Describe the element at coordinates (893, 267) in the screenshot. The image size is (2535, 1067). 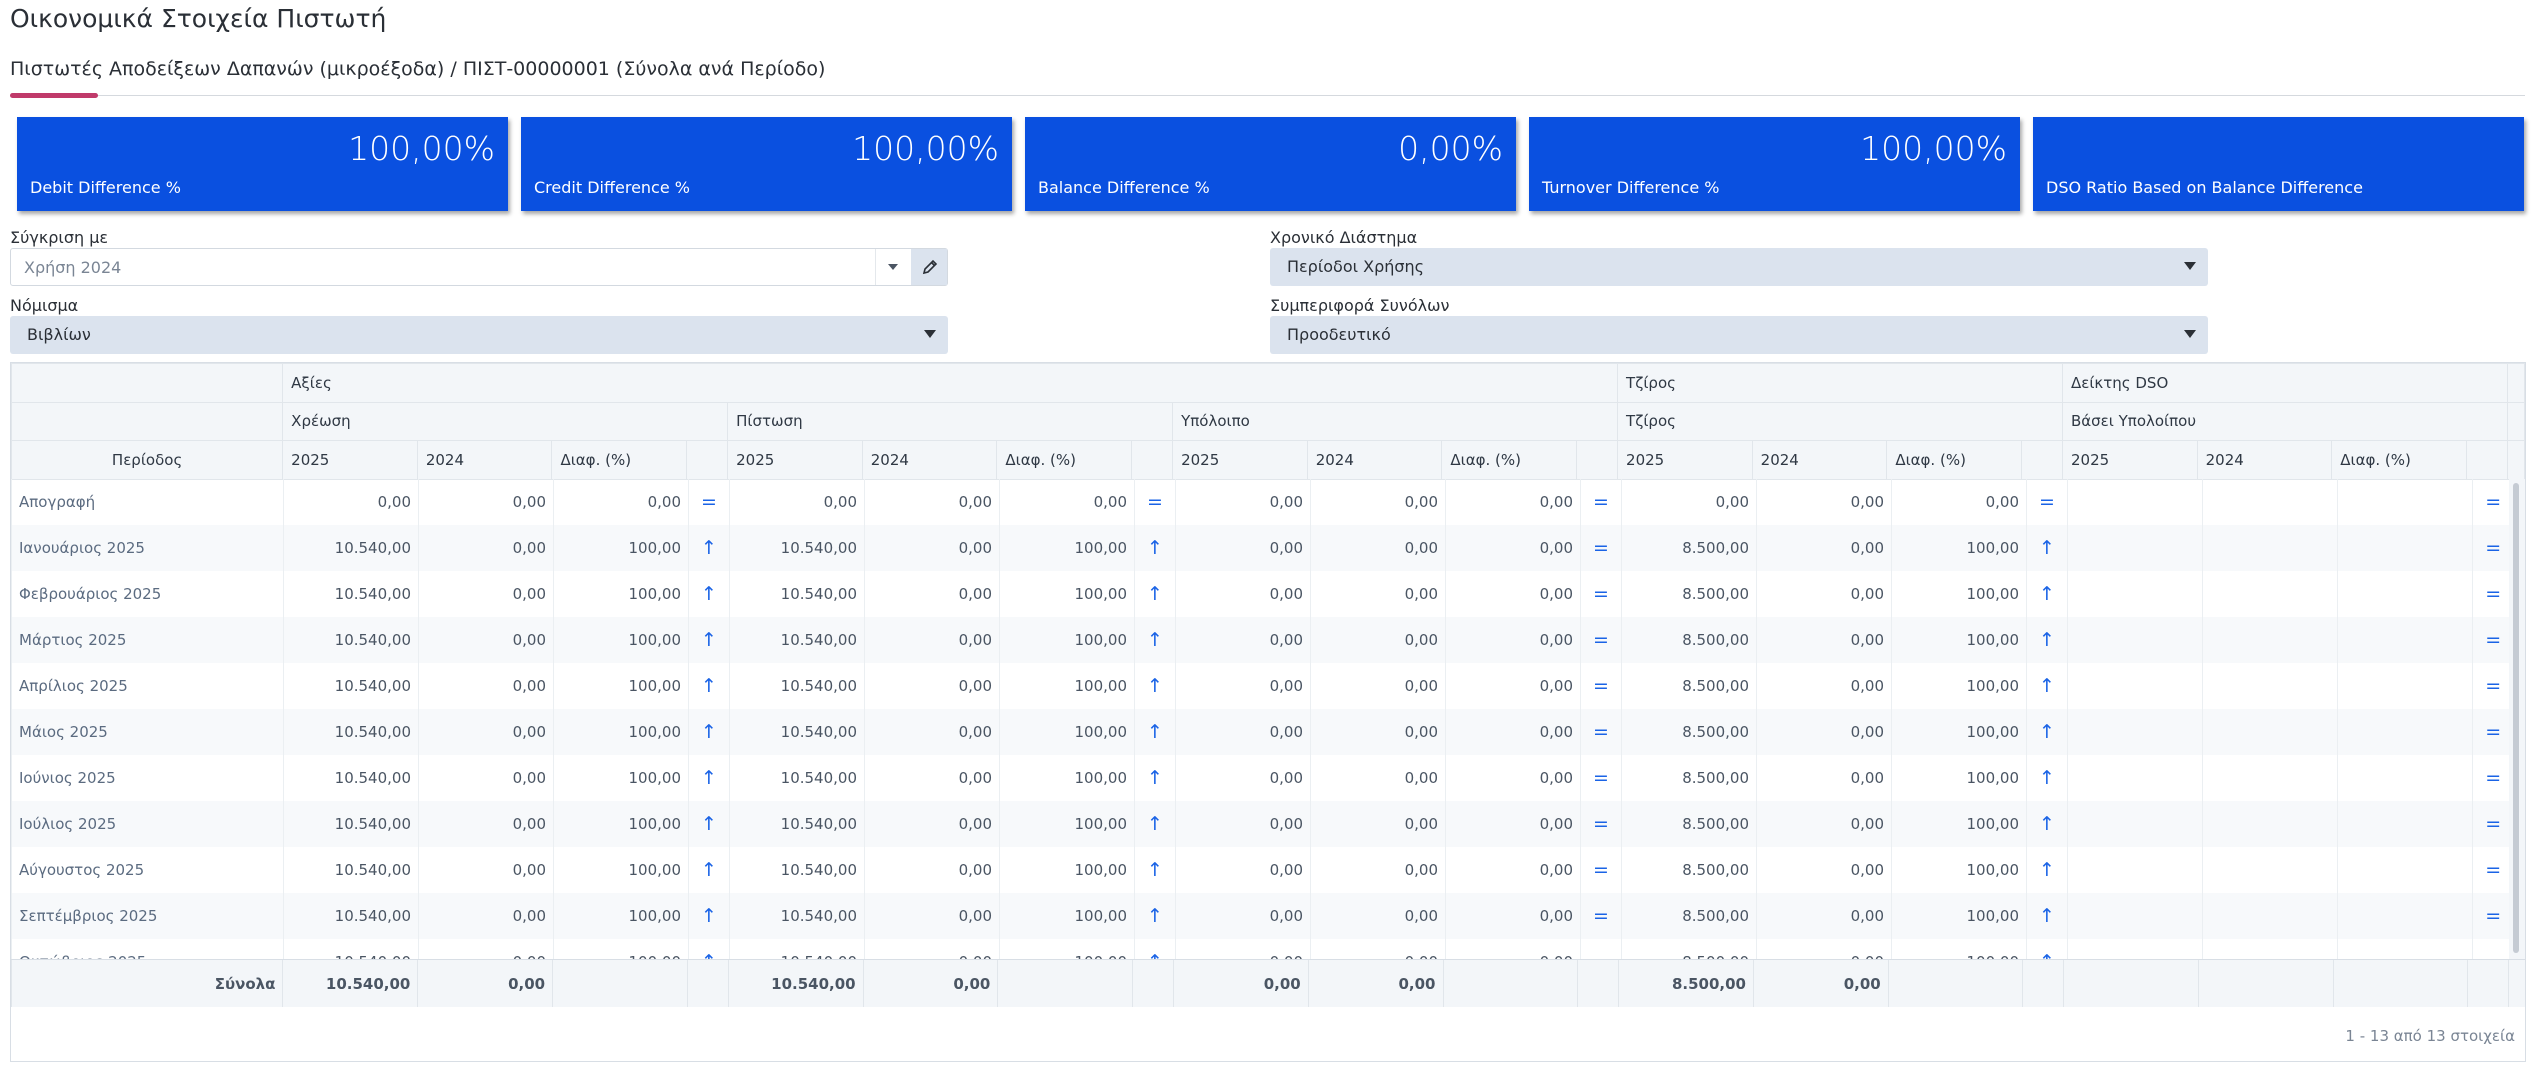
I see `compare-dropdown-button` at that location.